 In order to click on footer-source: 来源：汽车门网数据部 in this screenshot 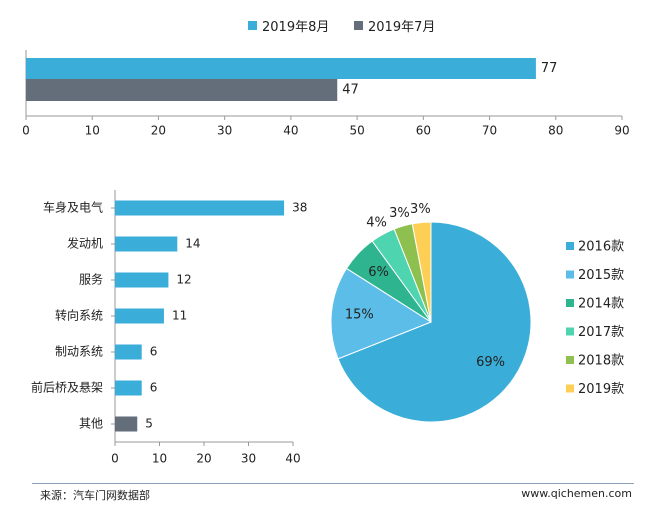, I will do `click(95, 495)`.